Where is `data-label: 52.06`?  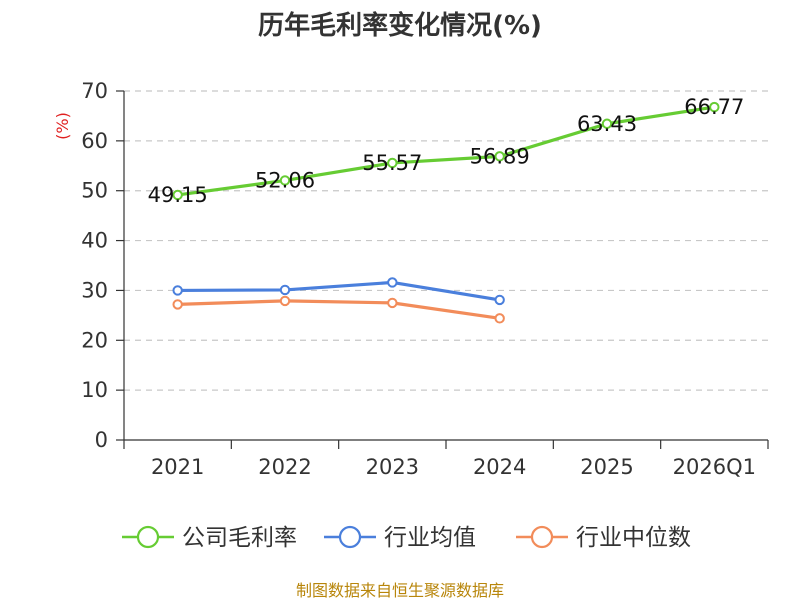 data-label: 52.06 is located at coordinates (285, 180).